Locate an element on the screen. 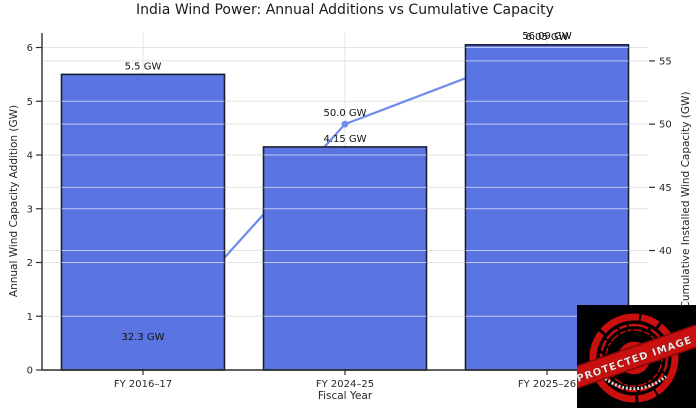 This screenshot has width=696, height=408. left-axis-title: Annual Wind Capacity Addition (GW) is located at coordinates (14, 201).